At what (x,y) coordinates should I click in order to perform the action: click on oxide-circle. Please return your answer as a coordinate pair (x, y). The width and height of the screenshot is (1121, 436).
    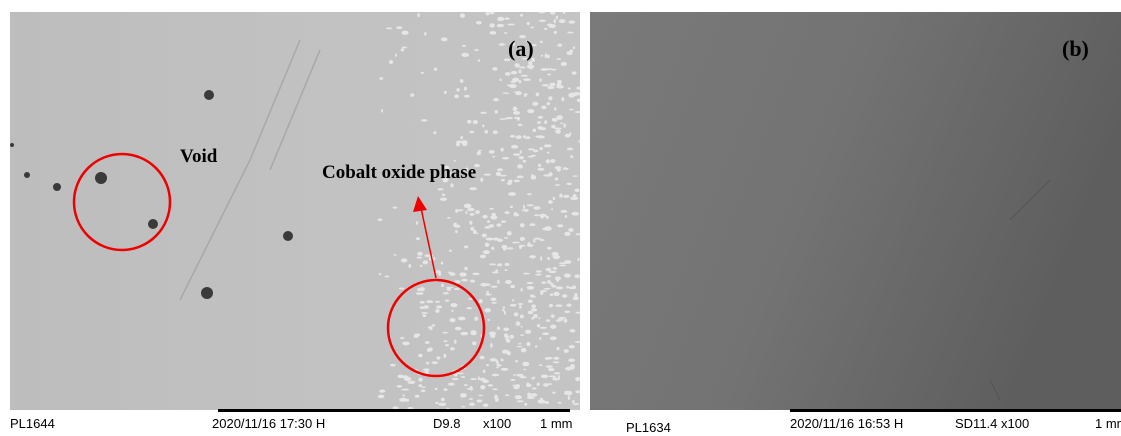
    Looking at the image, I should click on (436, 328).